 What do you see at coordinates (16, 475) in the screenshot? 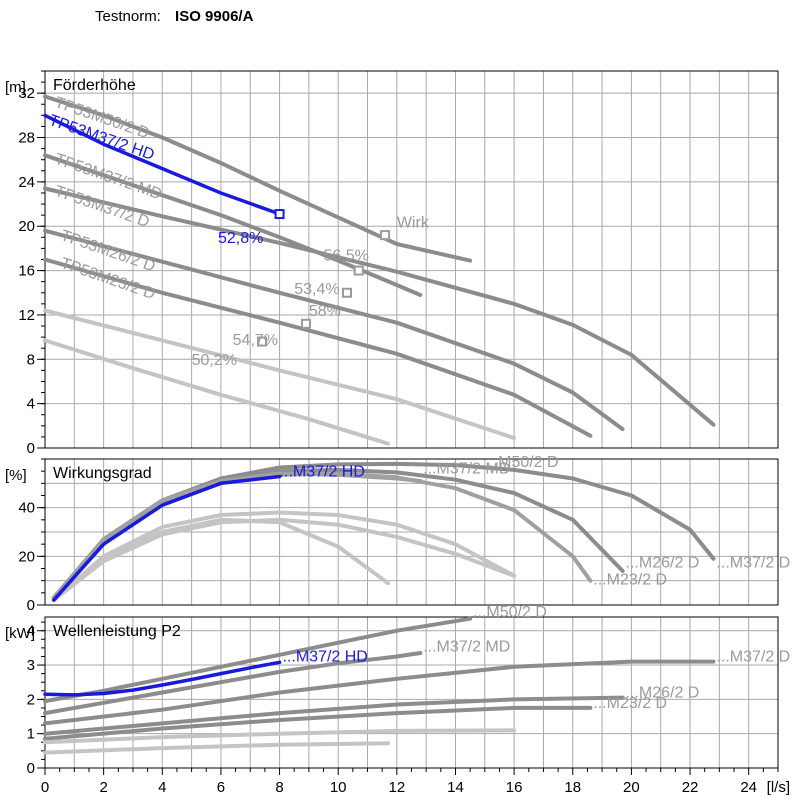
I see `y-axis-unit-label: [%]` at bounding box center [16, 475].